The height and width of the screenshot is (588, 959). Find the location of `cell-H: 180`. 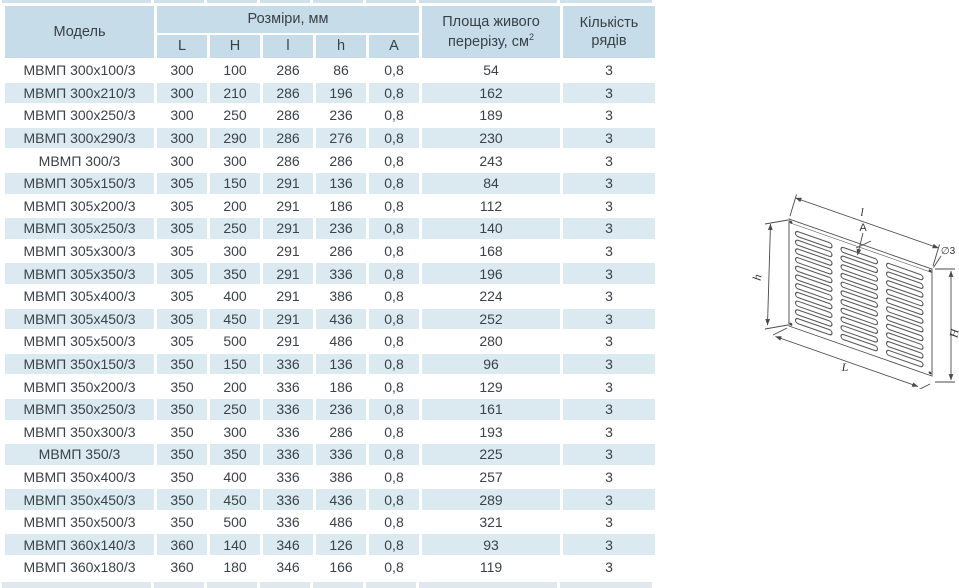

cell-H: 180 is located at coordinates (235, 567).